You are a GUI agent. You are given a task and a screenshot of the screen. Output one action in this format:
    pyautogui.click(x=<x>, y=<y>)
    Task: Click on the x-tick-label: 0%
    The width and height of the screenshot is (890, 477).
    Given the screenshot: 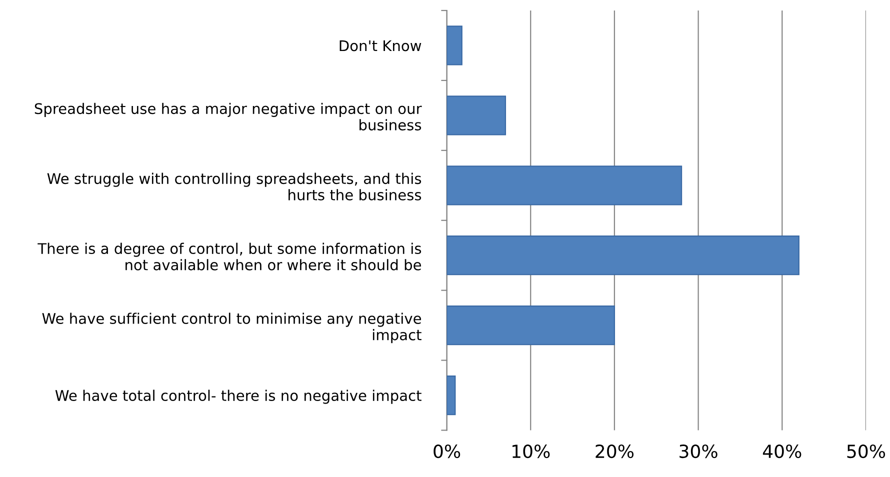 What is the action you would take?
    pyautogui.click(x=447, y=451)
    